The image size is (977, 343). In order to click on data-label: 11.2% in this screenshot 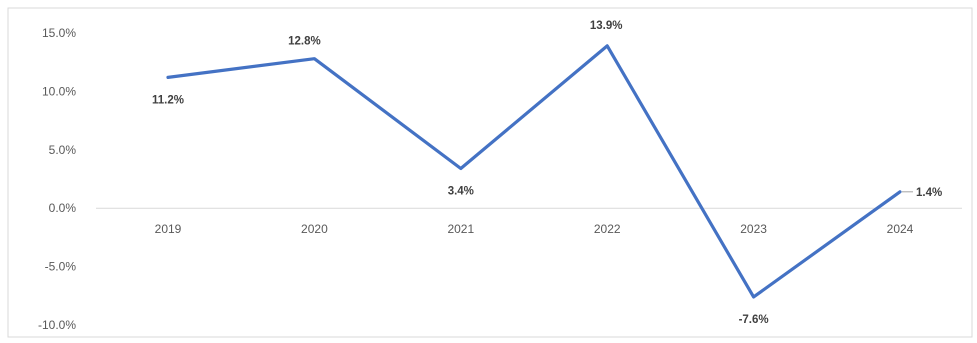, I will do `click(168, 100)`.